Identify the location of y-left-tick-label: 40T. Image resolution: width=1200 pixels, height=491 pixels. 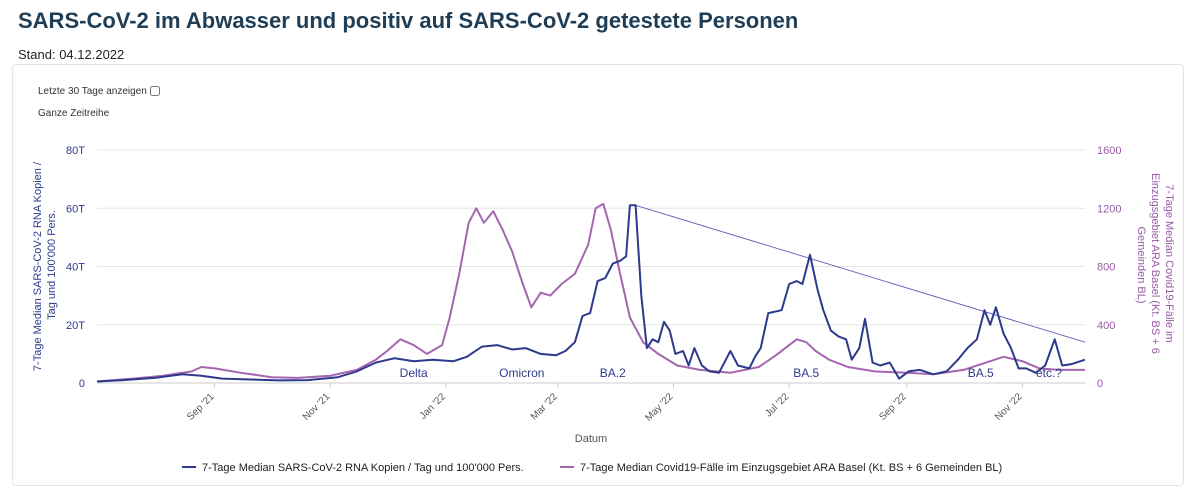
(75, 268).